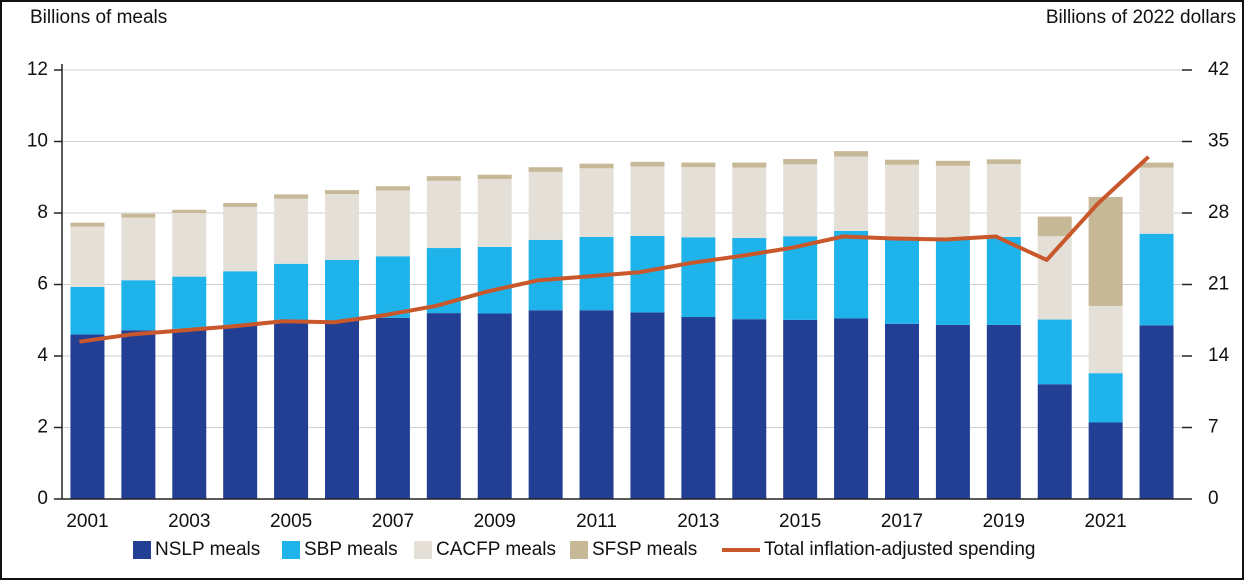  What do you see at coordinates (42, 498) in the screenshot?
I see `y-tick-label: 0` at bounding box center [42, 498].